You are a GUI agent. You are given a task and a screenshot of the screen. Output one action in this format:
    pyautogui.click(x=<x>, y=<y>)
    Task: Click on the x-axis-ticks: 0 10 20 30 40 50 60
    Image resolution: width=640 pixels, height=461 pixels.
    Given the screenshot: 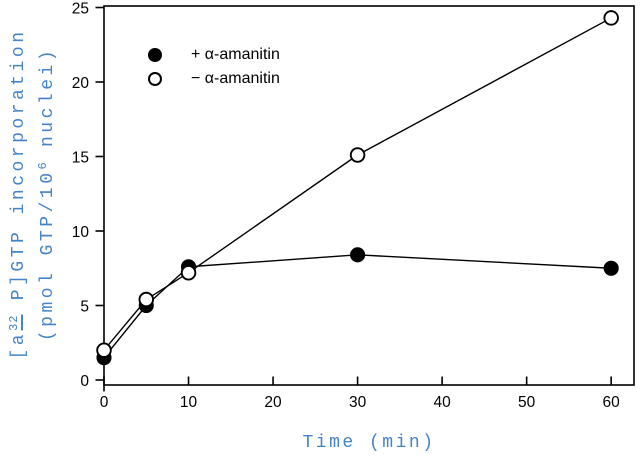 What is the action you would take?
    pyautogui.click(x=360, y=393)
    